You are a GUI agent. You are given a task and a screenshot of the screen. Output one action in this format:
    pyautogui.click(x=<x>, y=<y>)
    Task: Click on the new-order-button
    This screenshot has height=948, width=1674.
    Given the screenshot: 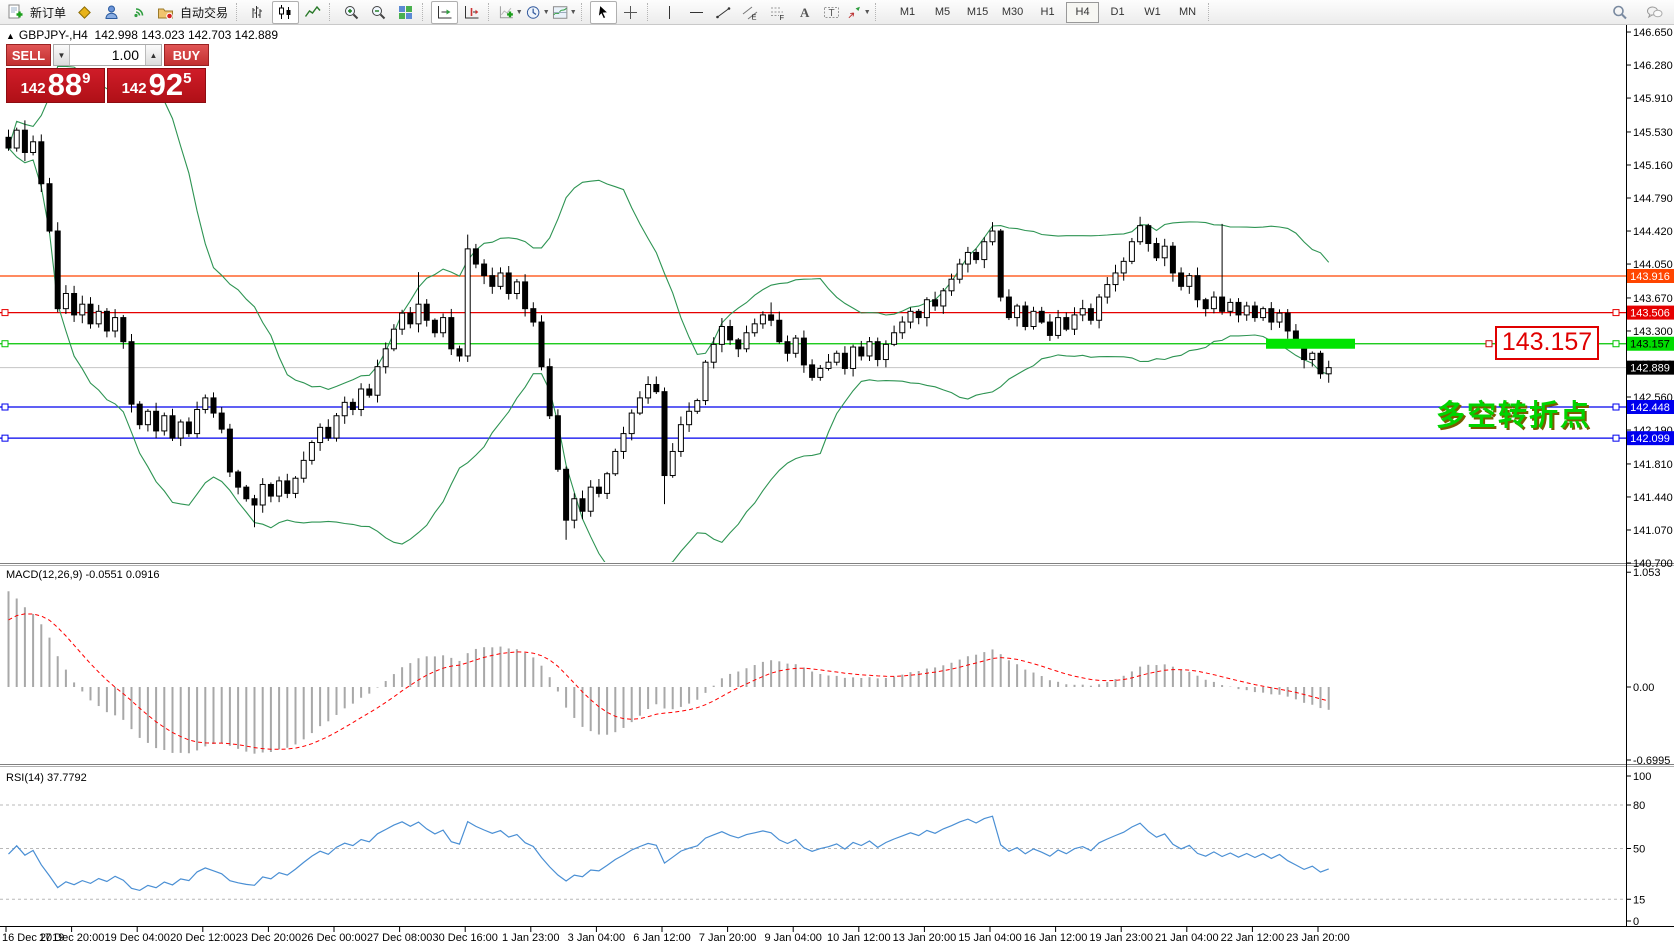 What is the action you would take?
    pyautogui.click(x=15, y=12)
    